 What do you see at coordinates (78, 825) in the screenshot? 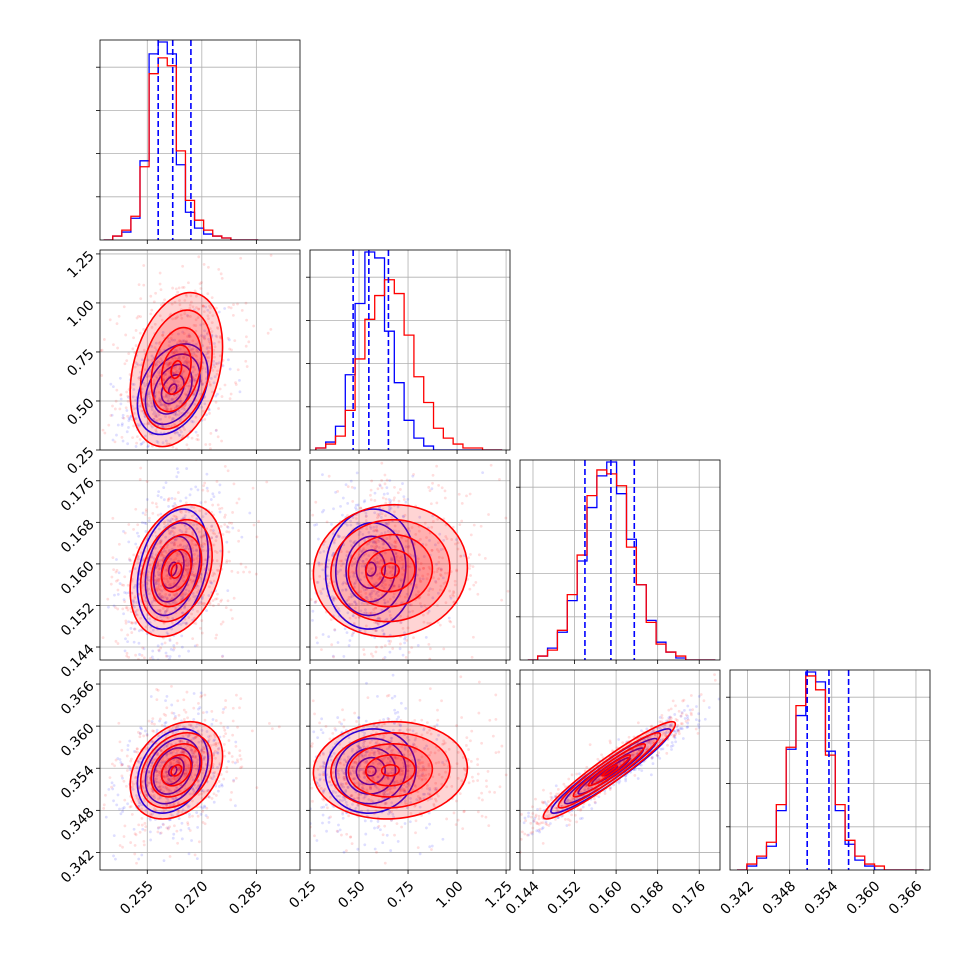
I see `y-tick-label-3-1: 0.348` at bounding box center [78, 825].